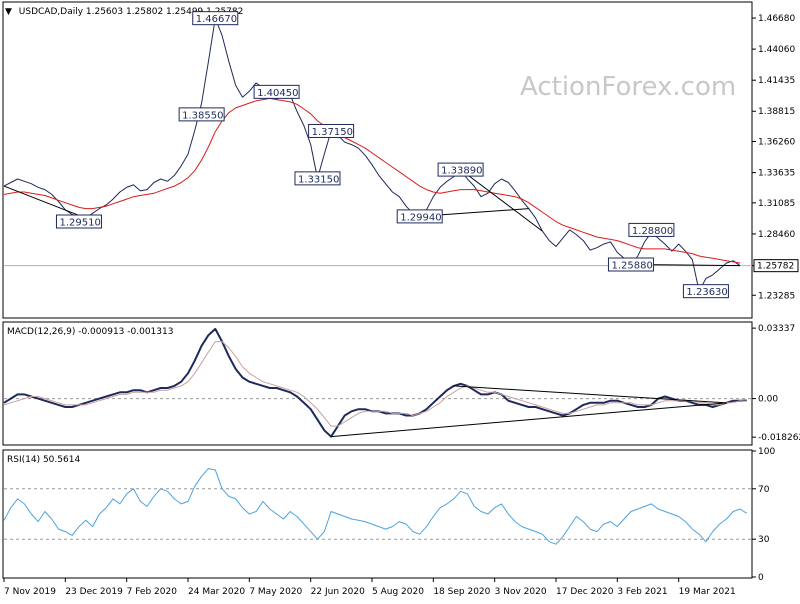  I want to click on x-tick-label: 18 Sep 2020, so click(461, 592).